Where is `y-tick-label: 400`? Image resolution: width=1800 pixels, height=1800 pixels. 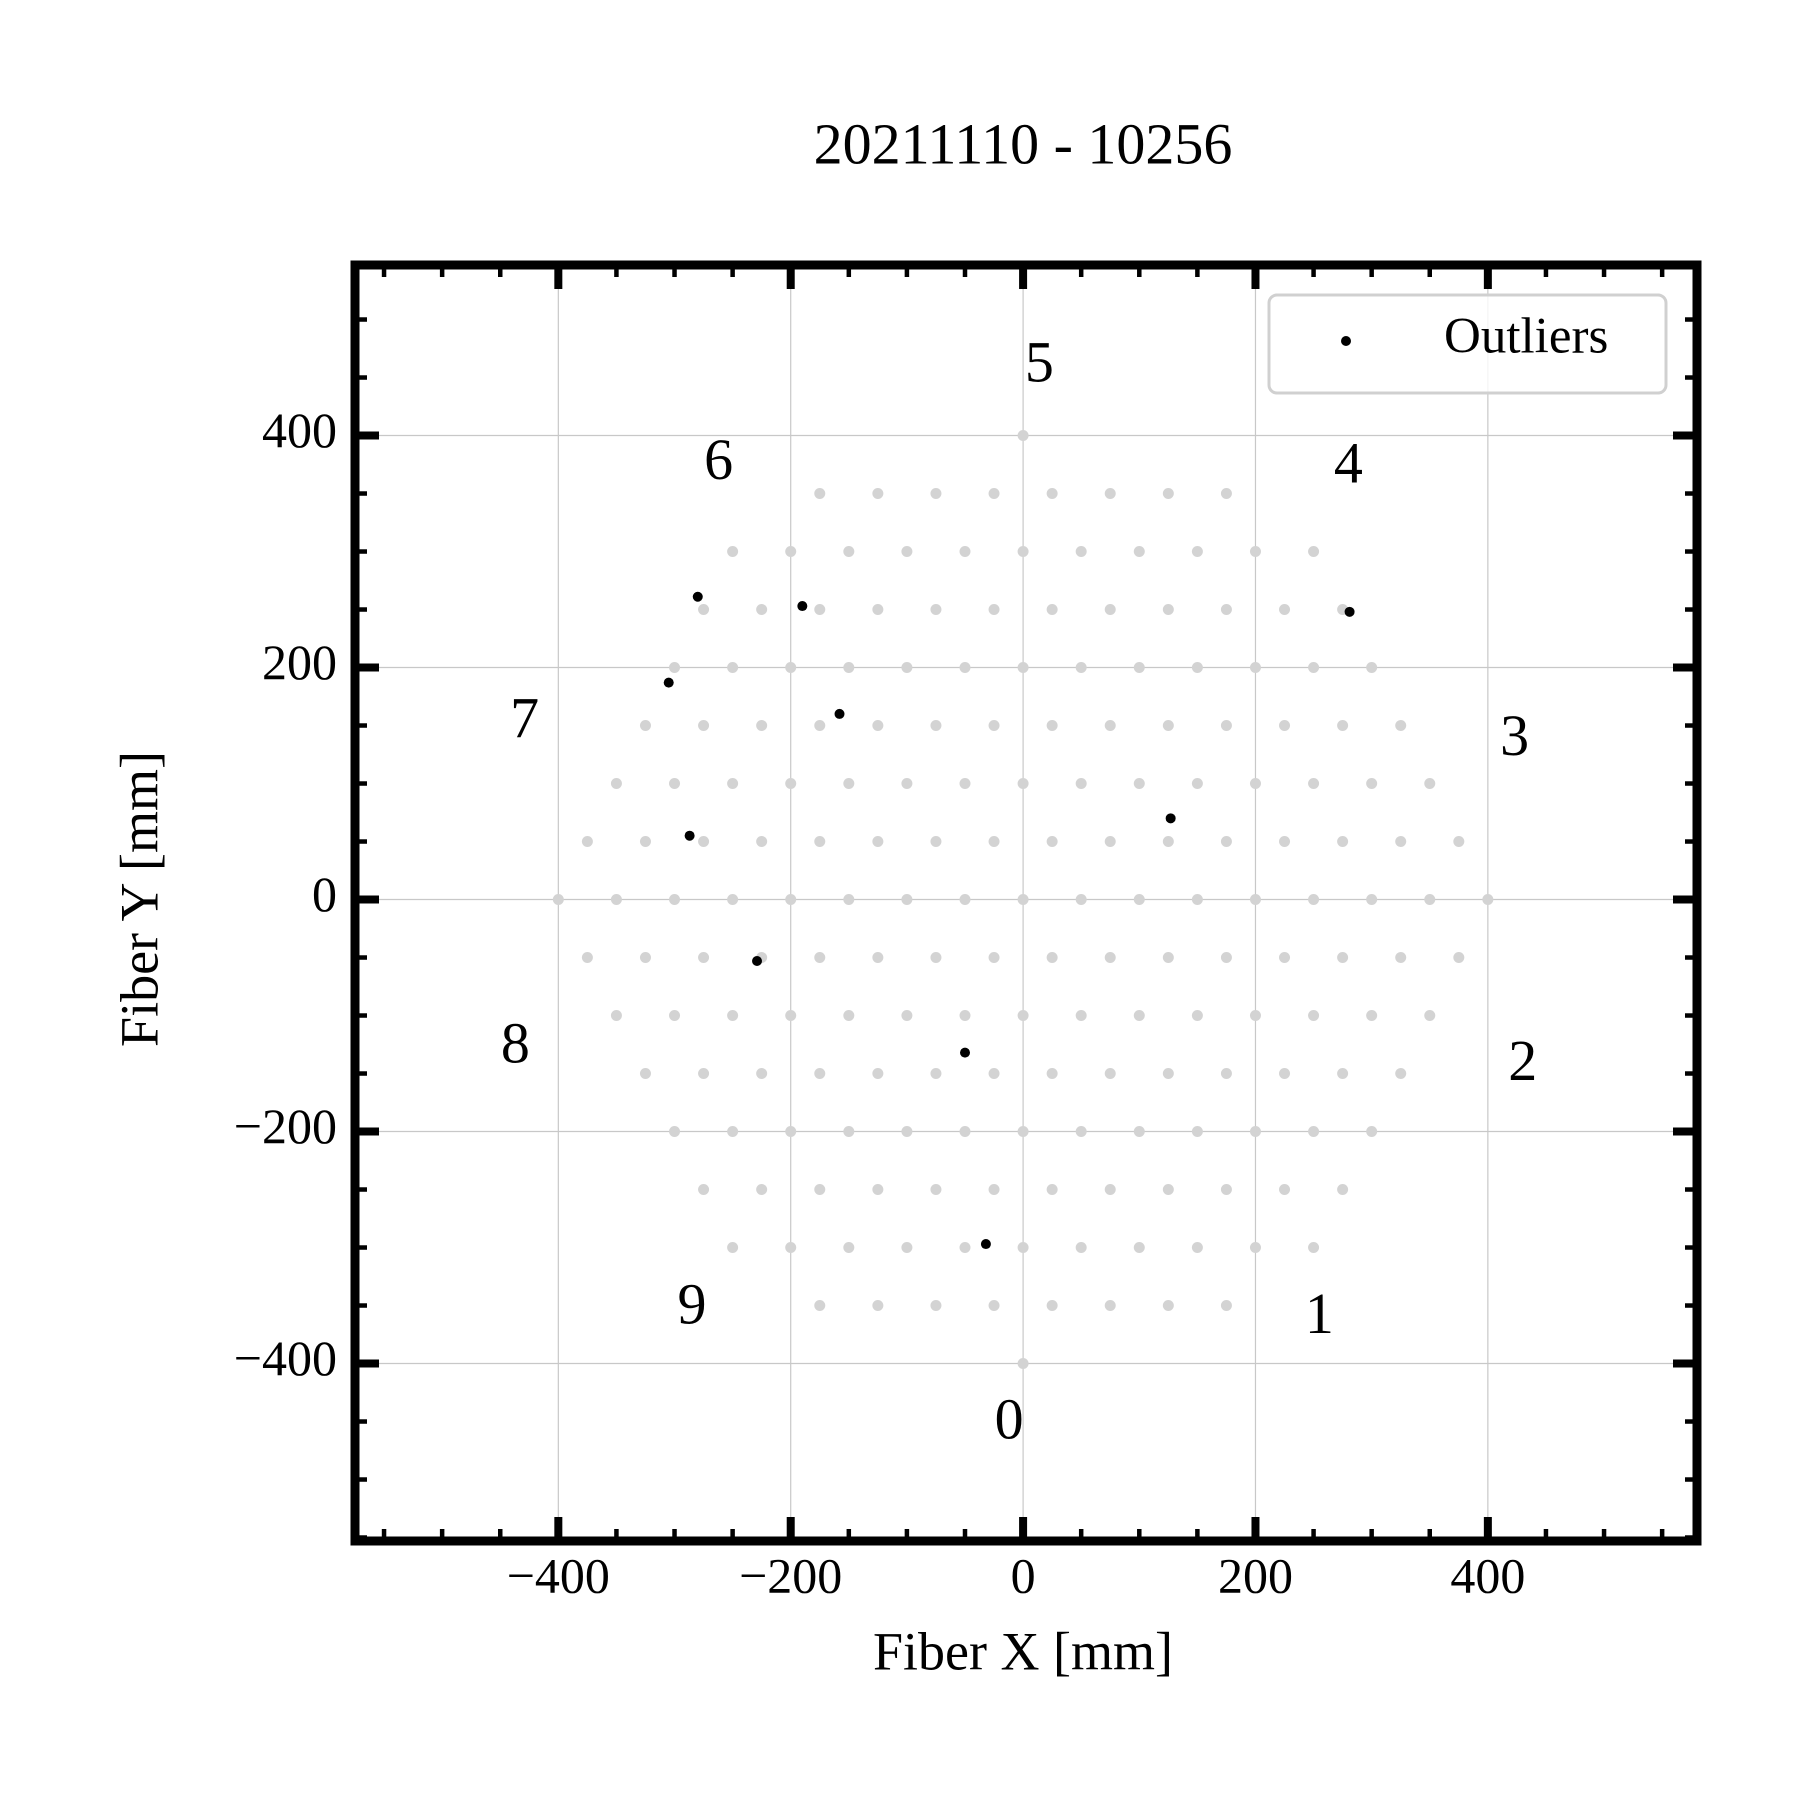 y-tick-label: 400 is located at coordinates (299, 430).